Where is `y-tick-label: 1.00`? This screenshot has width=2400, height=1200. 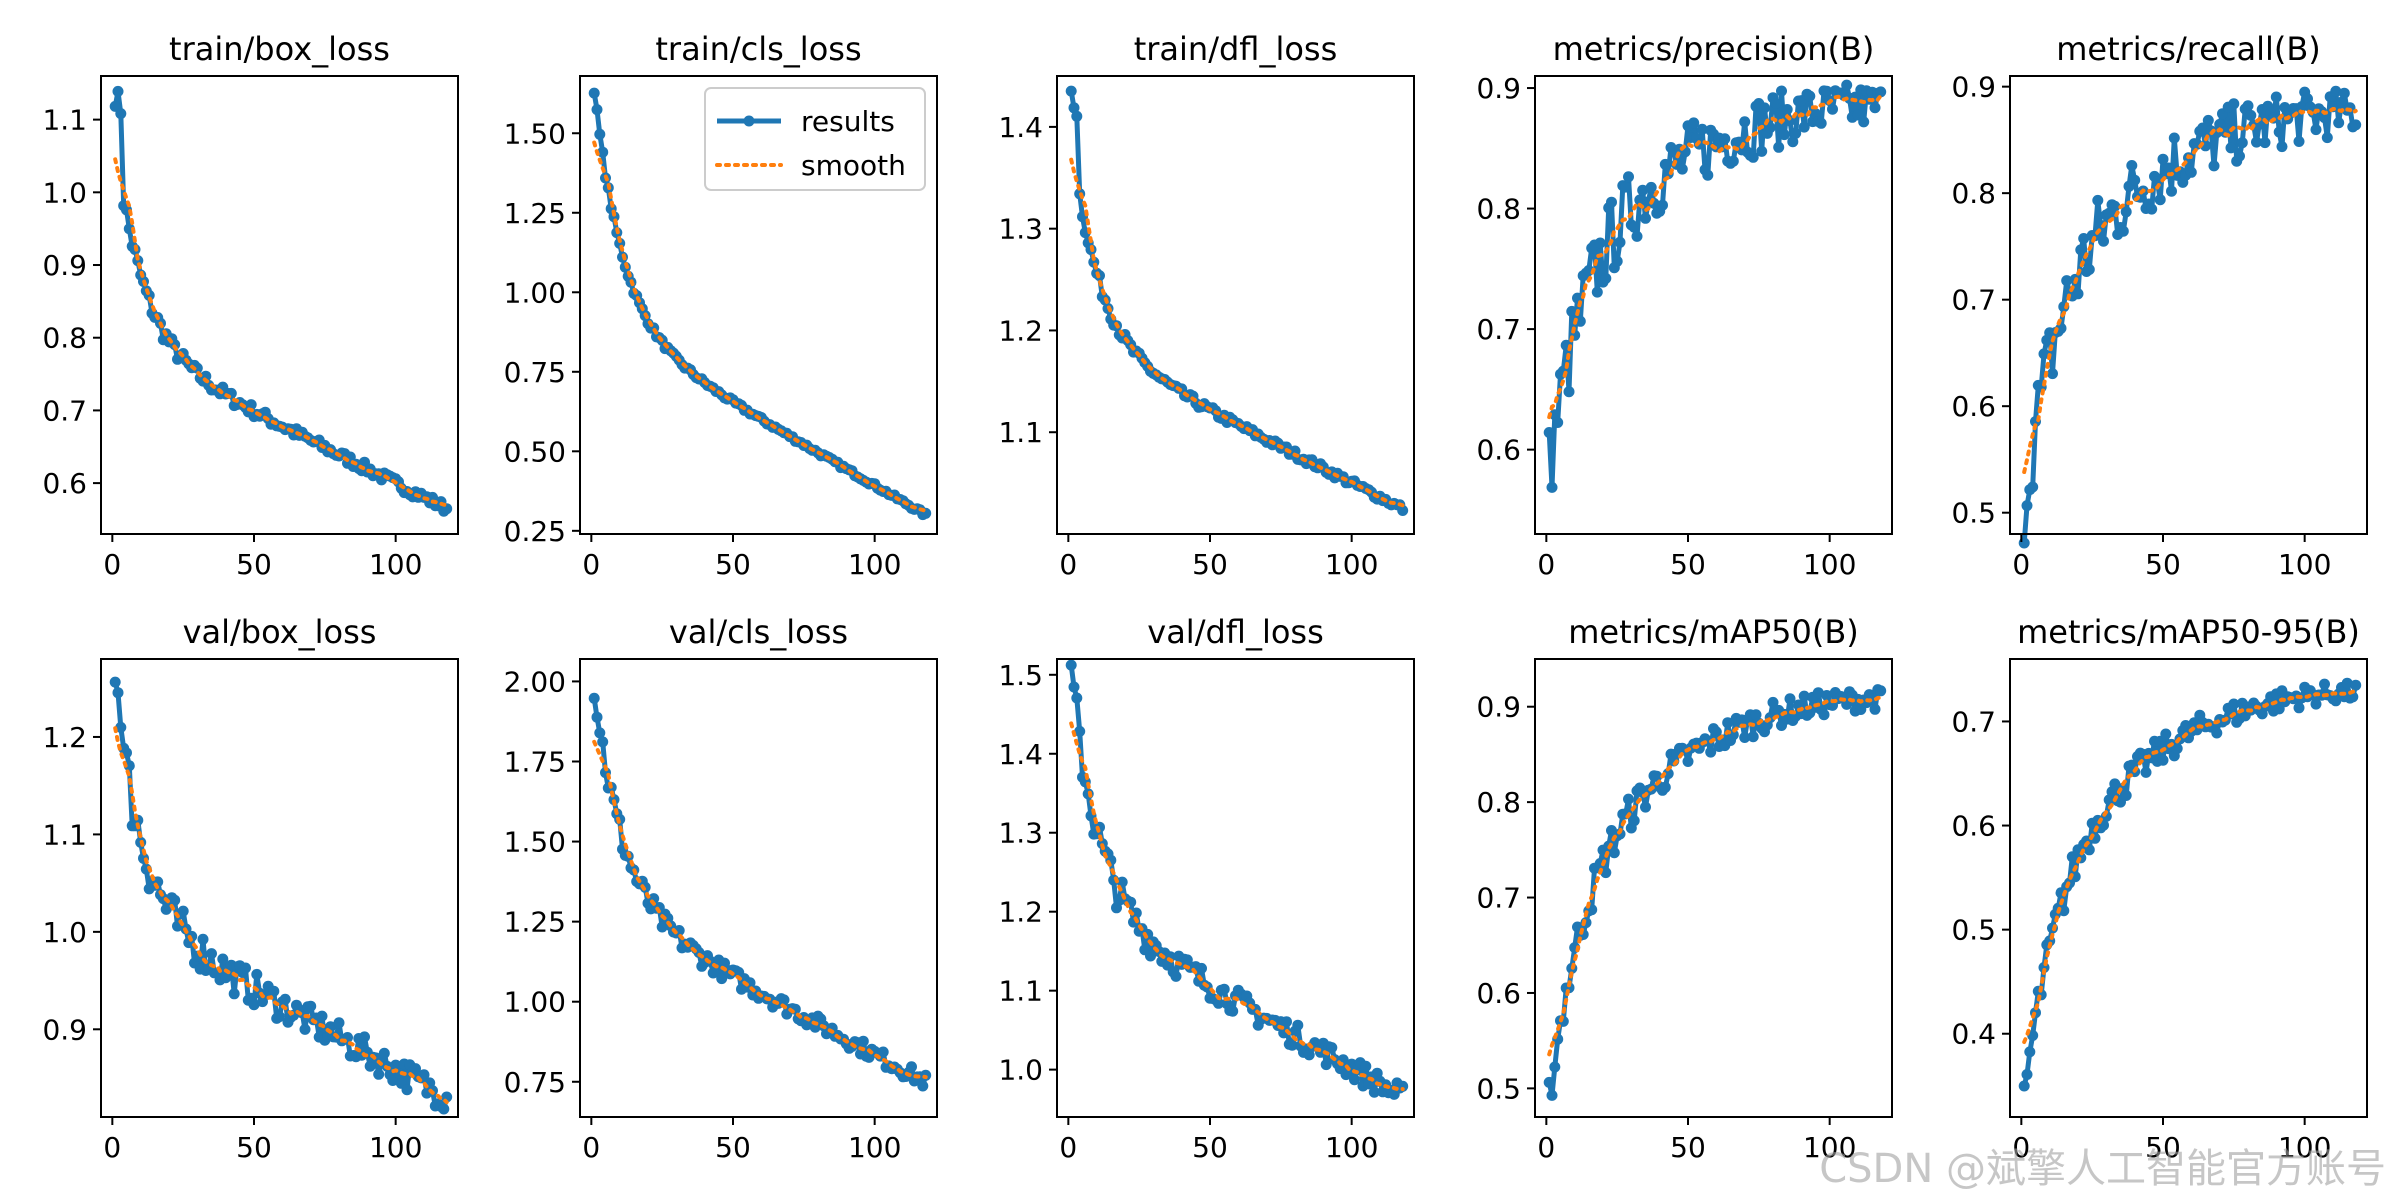
y-tick-label: 1.00 is located at coordinates (535, 1002).